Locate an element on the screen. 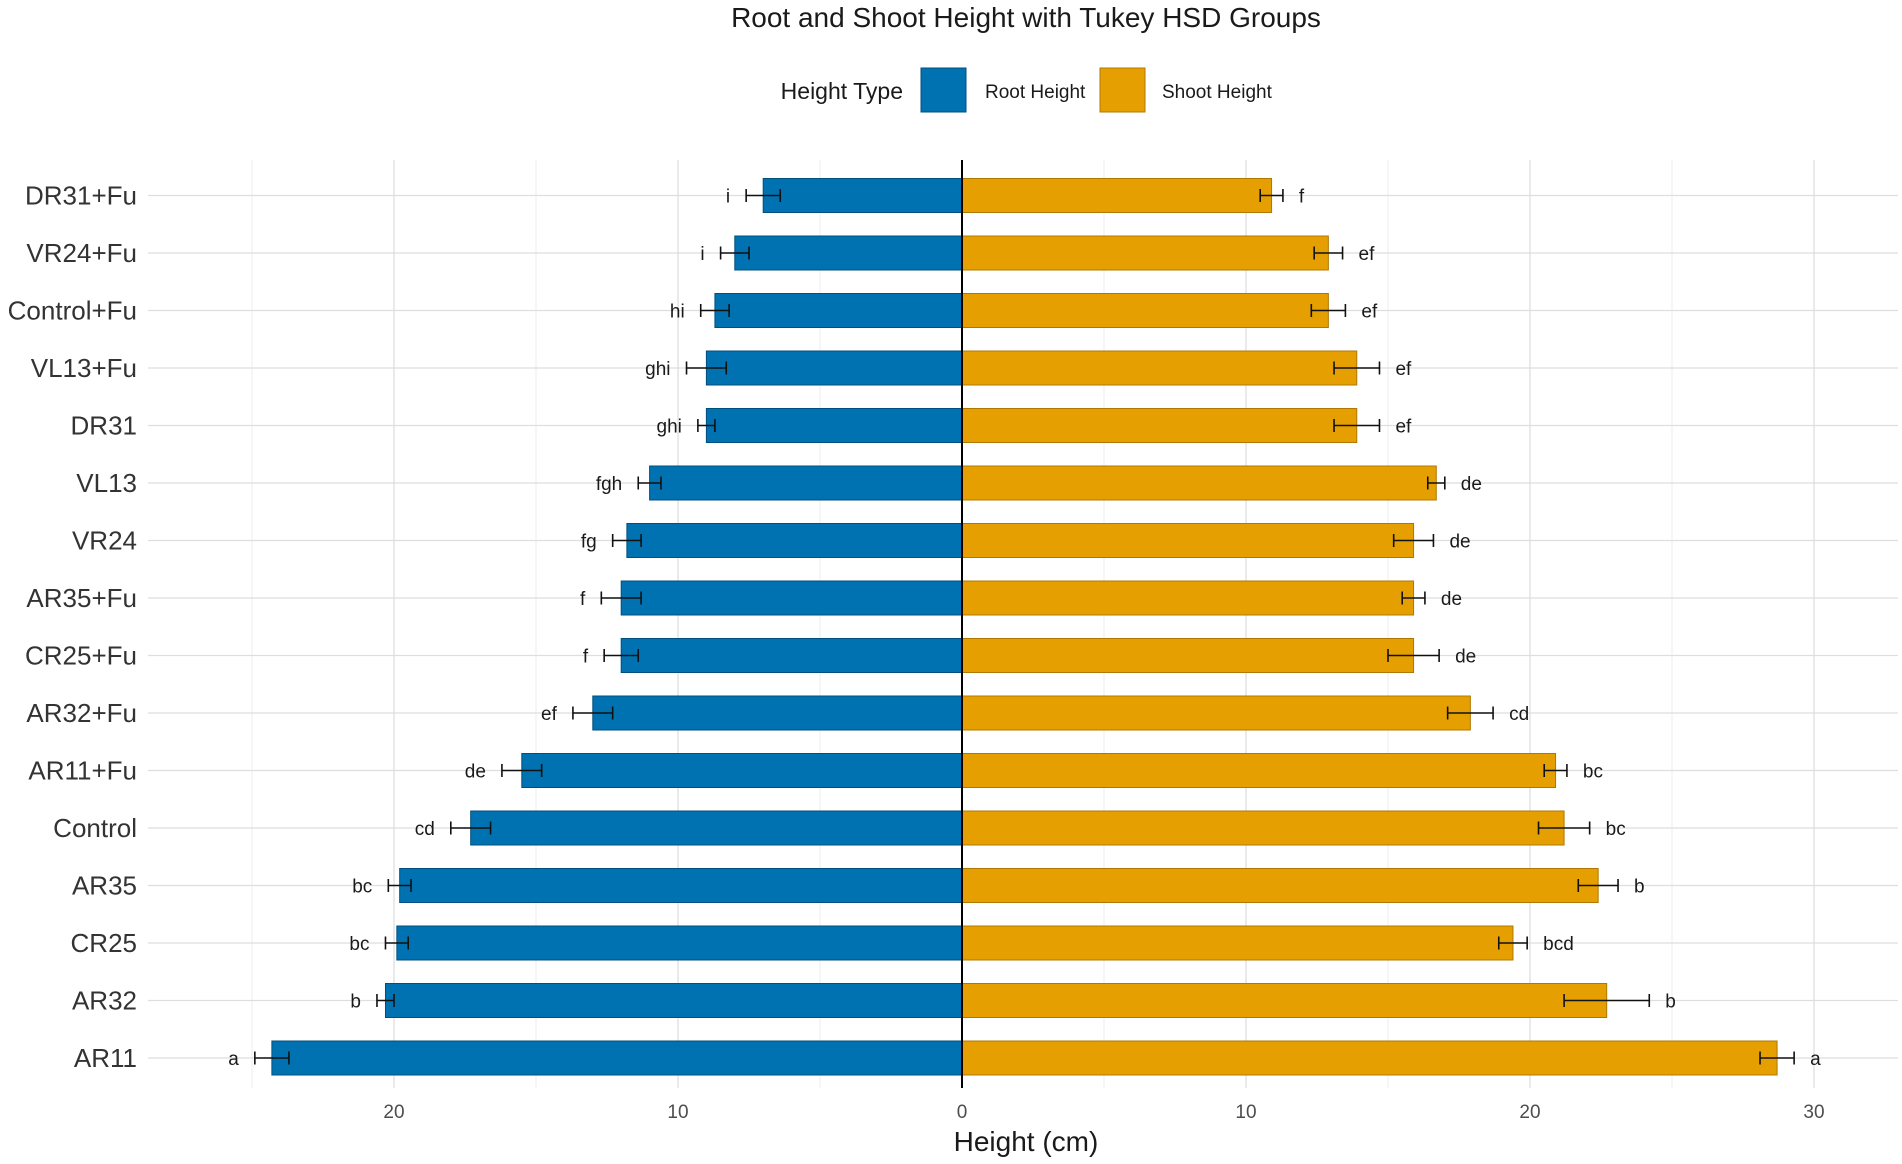  category-label: VR24+Fu is located at coordinates (81, 253).